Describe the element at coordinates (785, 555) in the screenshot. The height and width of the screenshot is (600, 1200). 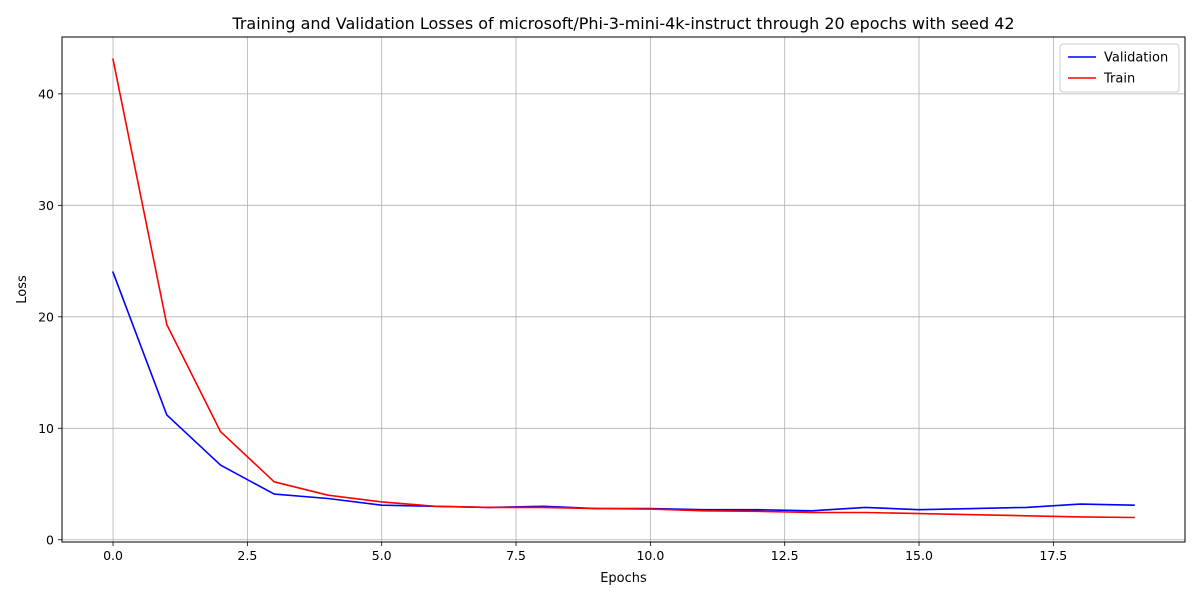
I see `x-tick-label: 12.5` at that location.